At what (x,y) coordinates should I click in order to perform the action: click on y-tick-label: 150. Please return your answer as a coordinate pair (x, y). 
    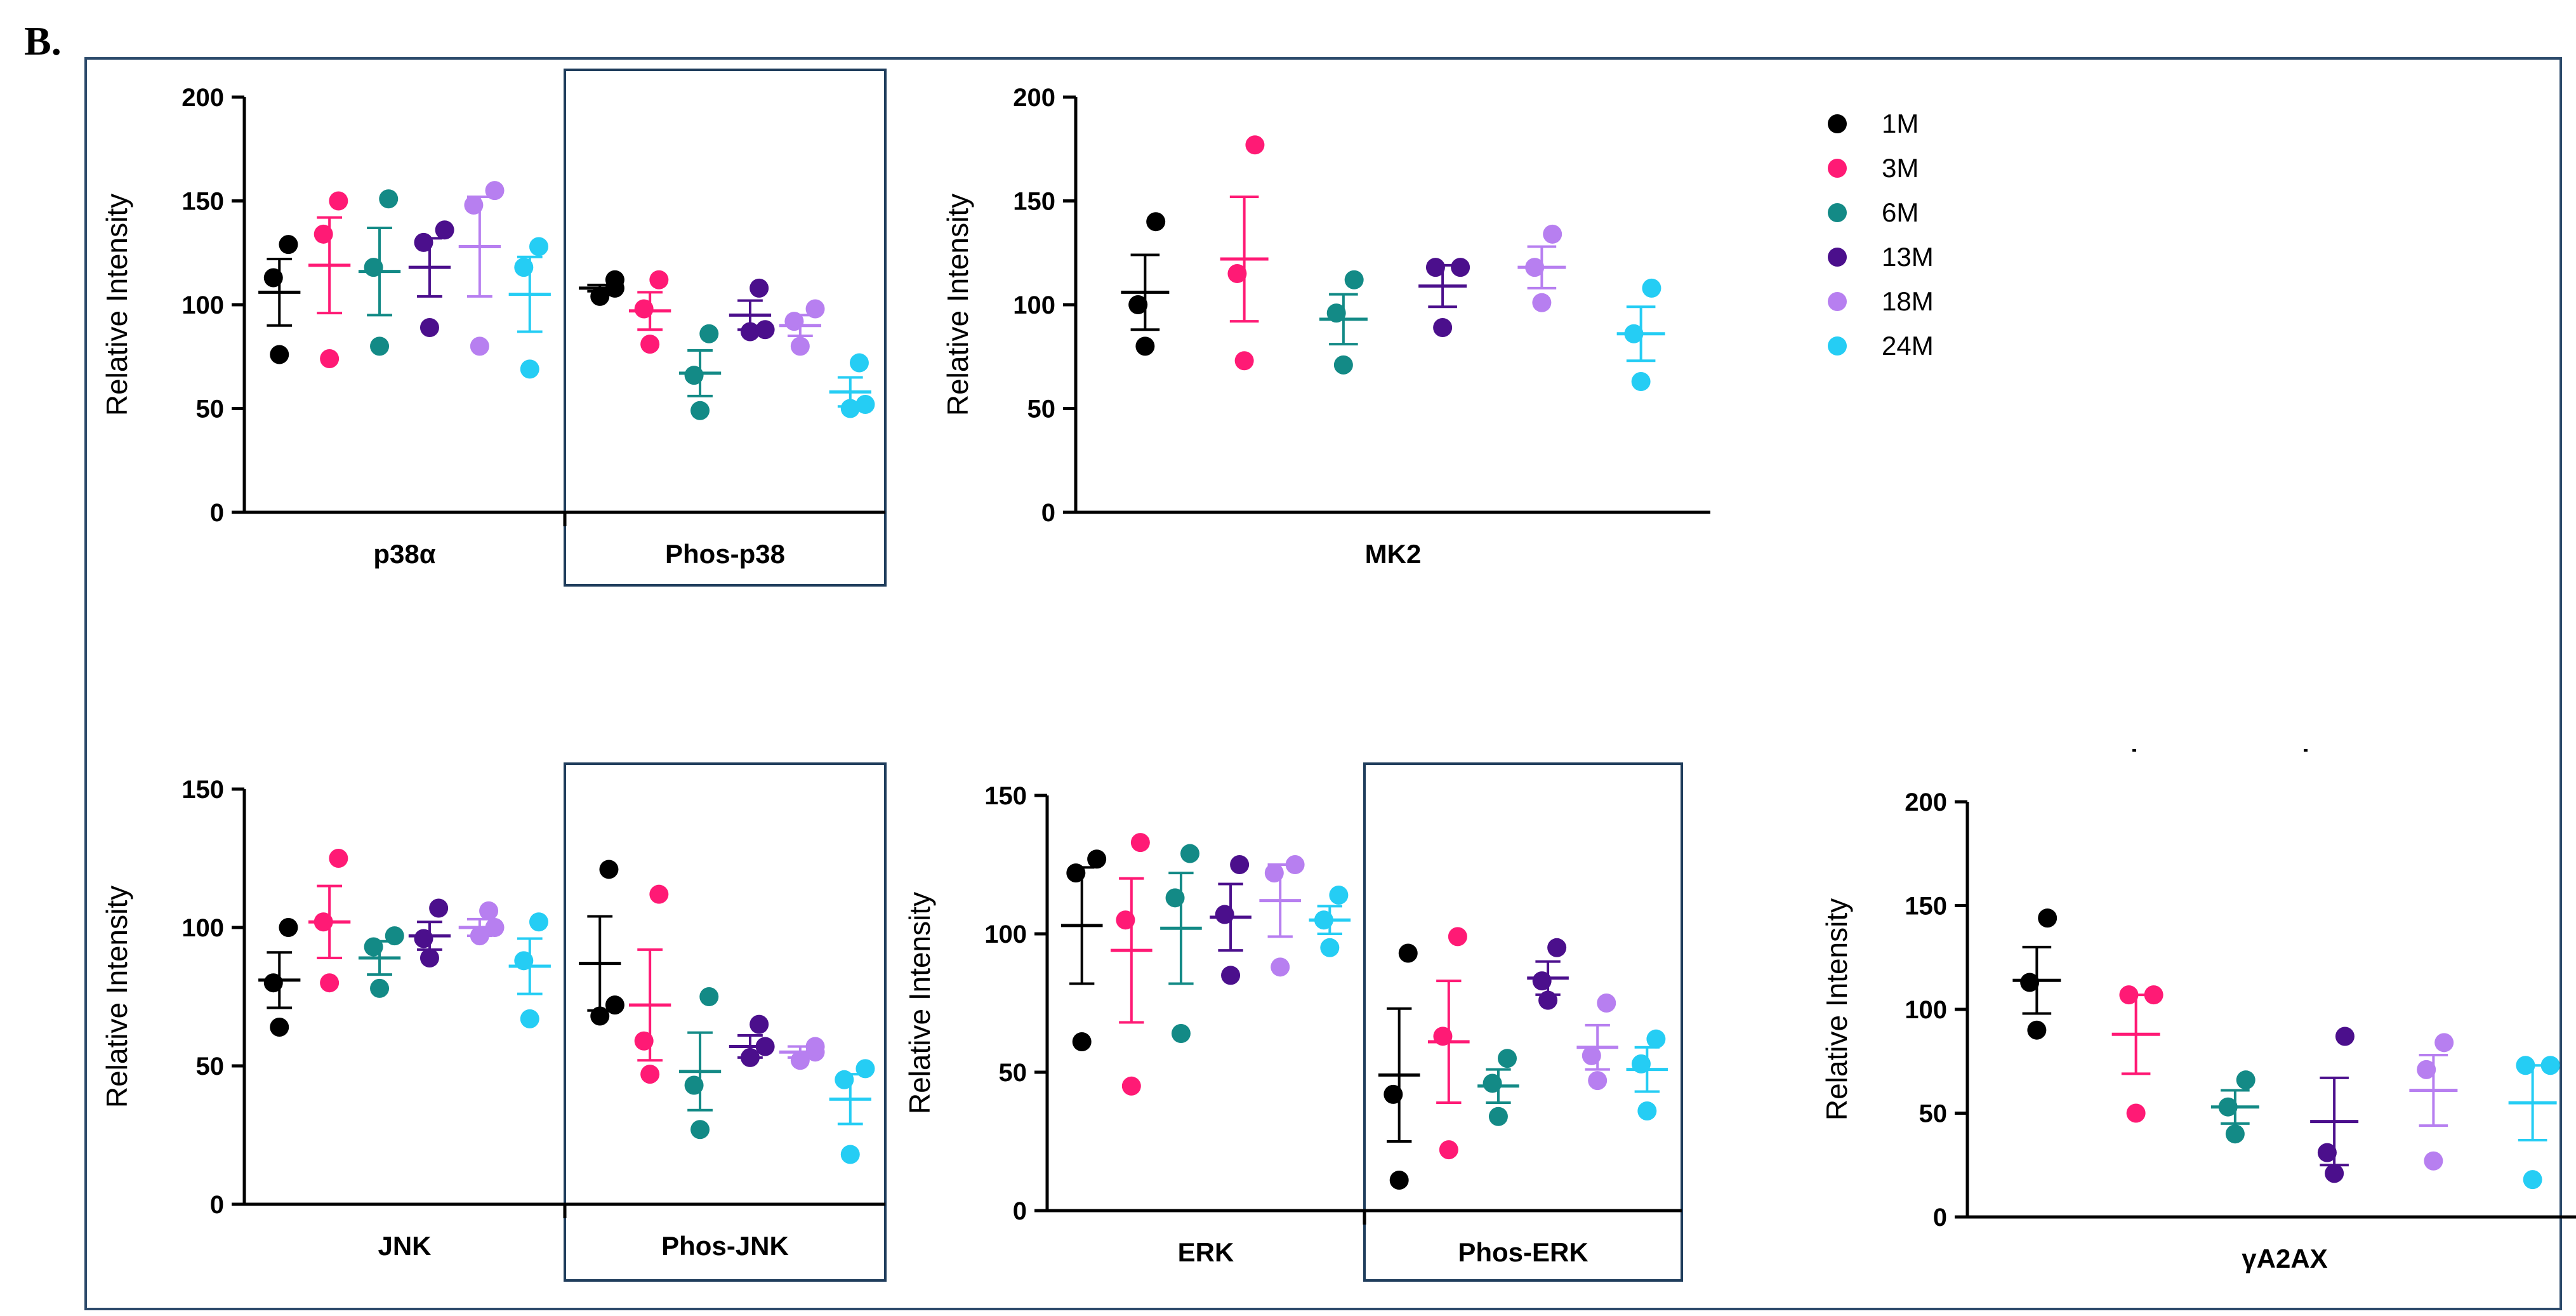
    Looking at the image, I should click on (1926, 907).